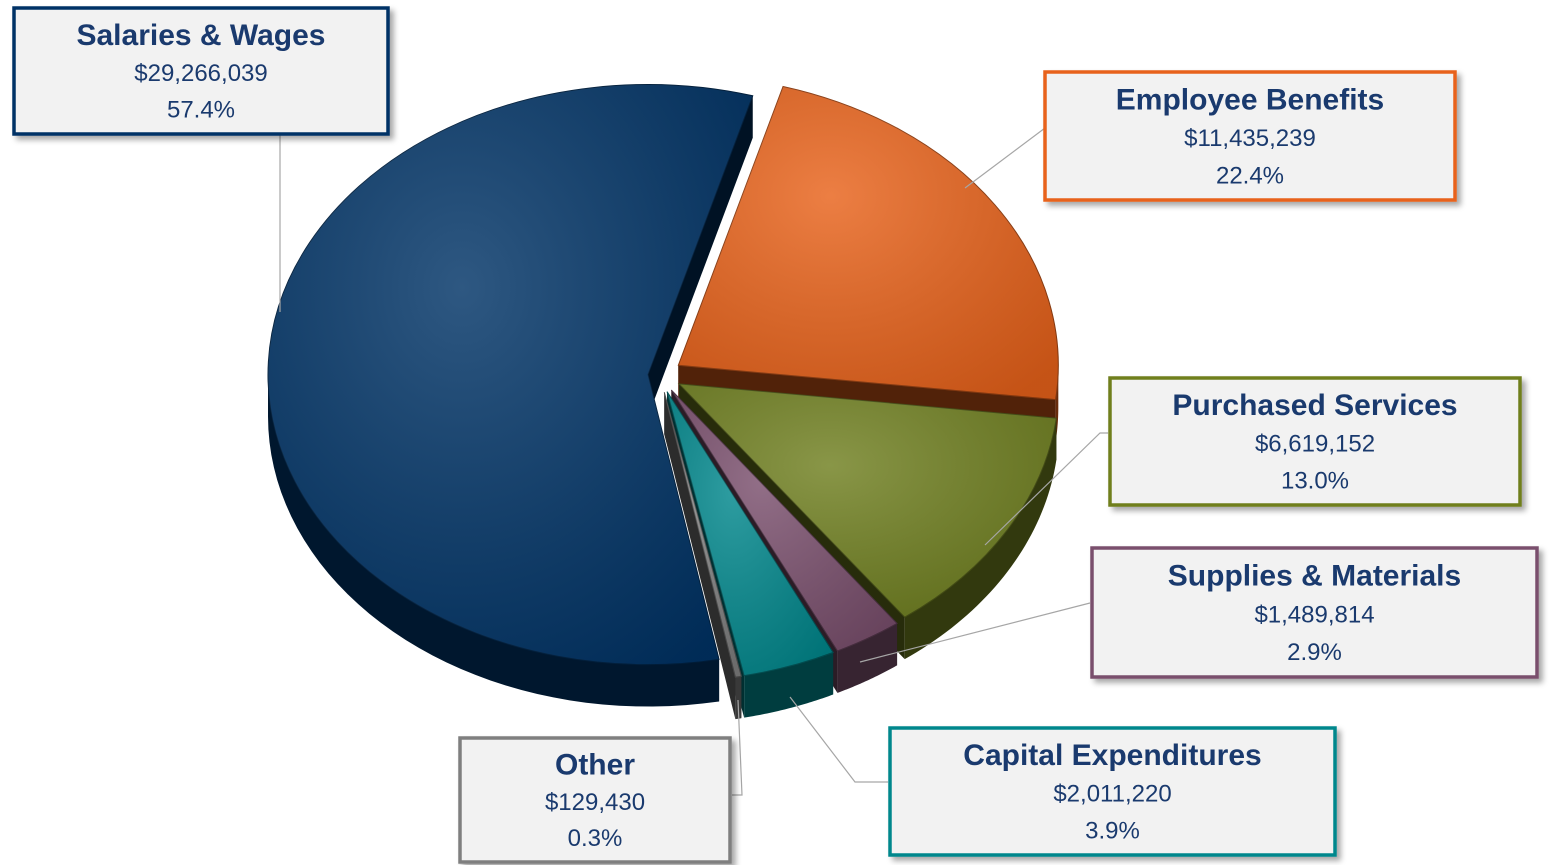 This screenshot has height=865, width=1549. I want to click on slice-name: Employee Benefits, so click(1250, 99).